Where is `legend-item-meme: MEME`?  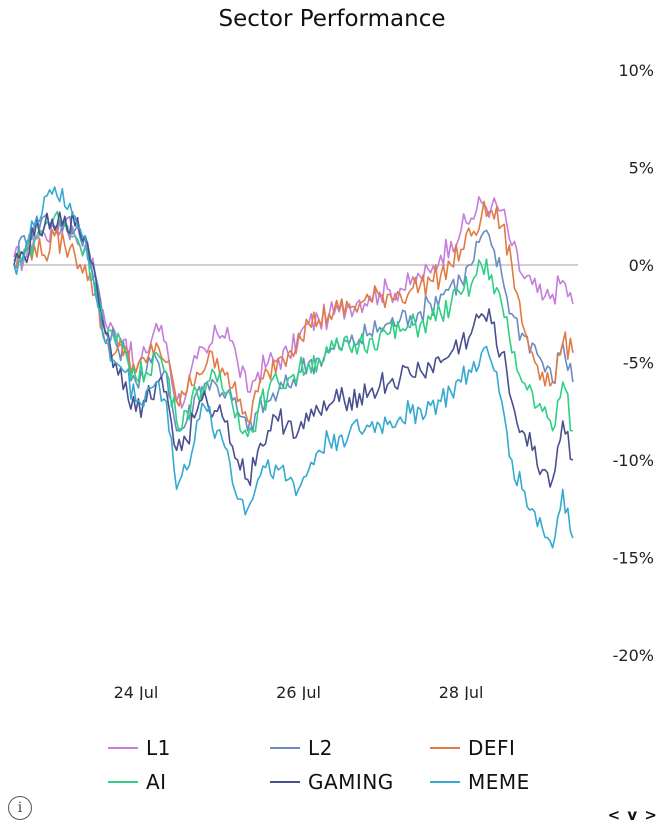
legend-item-meme: MEME is located at coordinates (480, 782).